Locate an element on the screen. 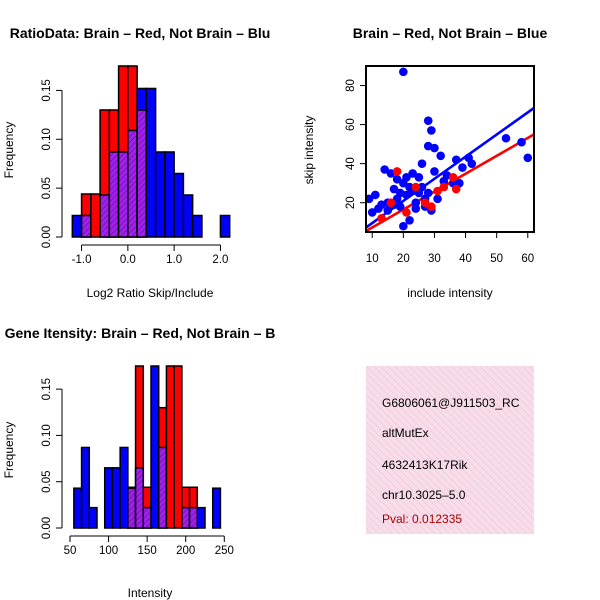 The height and width of the screenshot is (600, 600). ratio-histogram-ylabel: Frequency is located at coordinates (9, 150).